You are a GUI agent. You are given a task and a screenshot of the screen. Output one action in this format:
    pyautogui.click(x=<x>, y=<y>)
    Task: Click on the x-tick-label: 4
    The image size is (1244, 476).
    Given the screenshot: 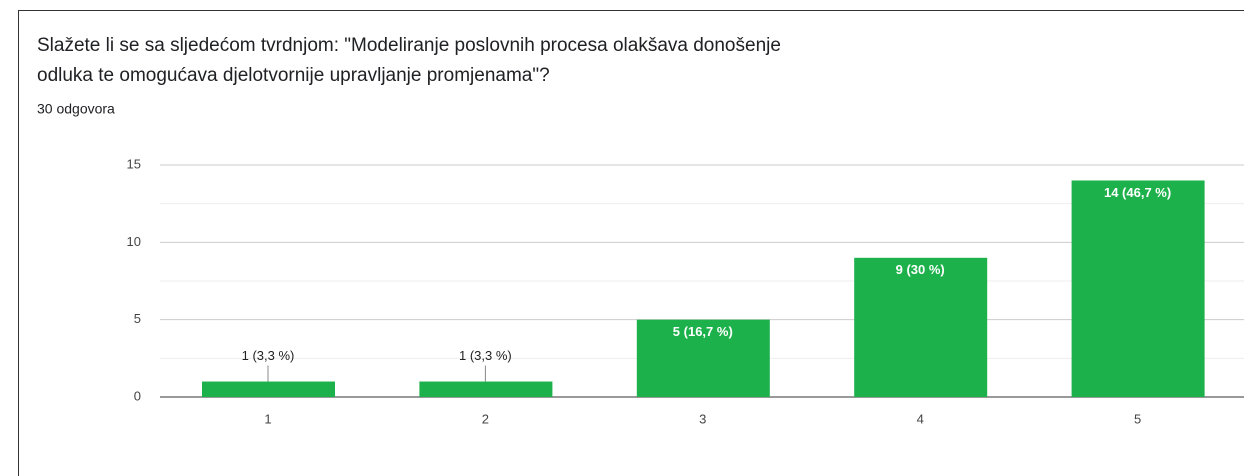 What is the action you would take?
    pyautogui.click(x=920, y=418)
    